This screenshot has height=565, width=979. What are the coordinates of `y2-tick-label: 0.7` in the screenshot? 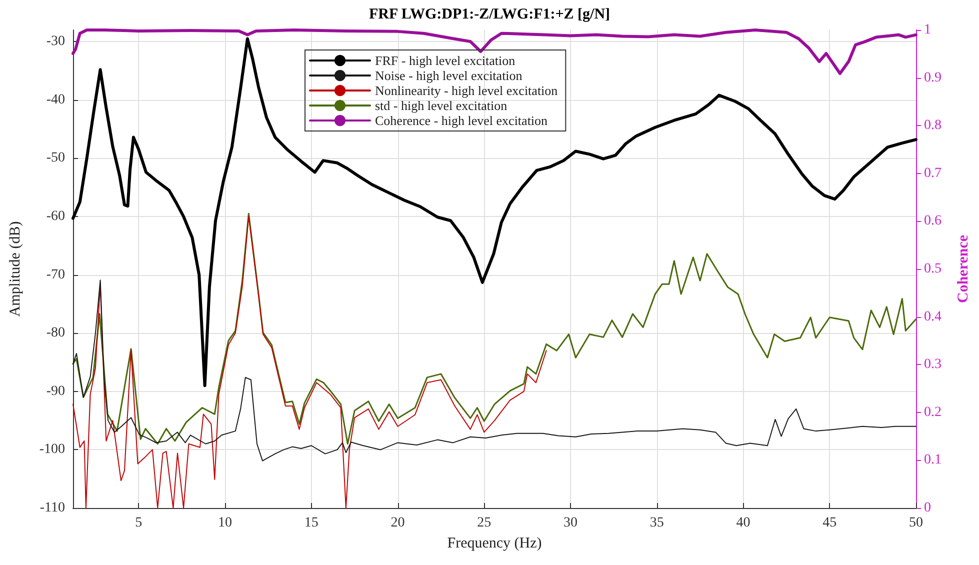 It's located at (933, 173).